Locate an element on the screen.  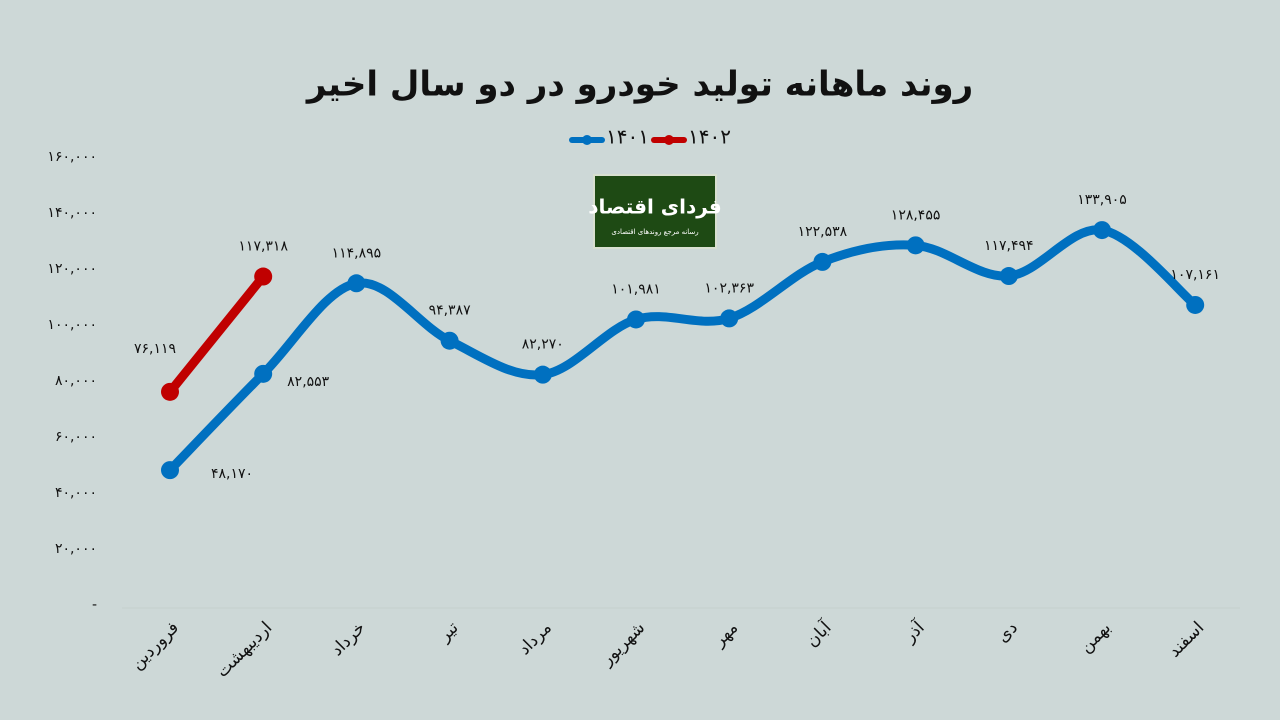
legend-item: ۱۴۰۱ is located at coordinates (609, 137).